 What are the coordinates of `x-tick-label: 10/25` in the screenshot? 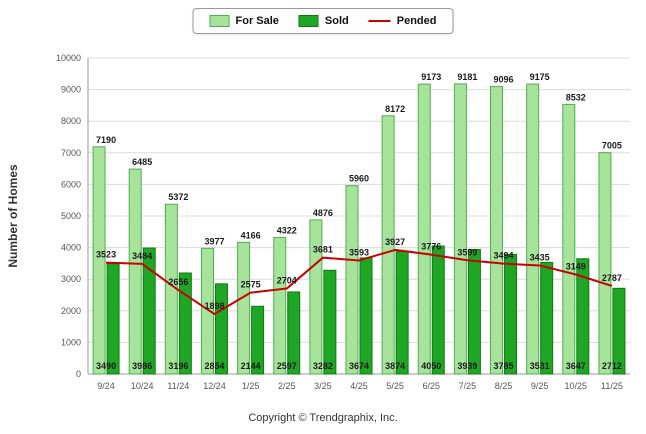 It's located at (576, 386).